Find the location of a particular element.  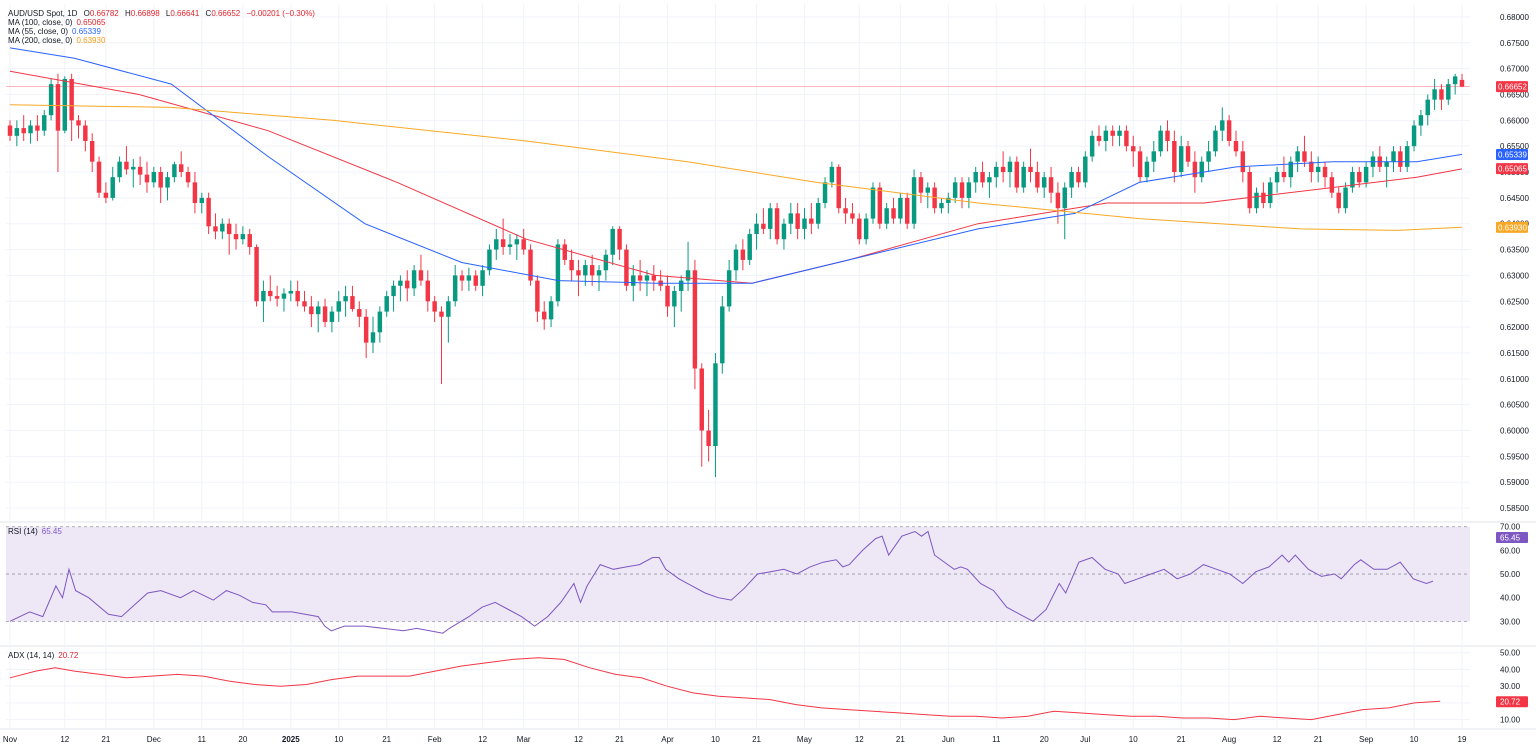

adx-pane is located at coordinates (725, 689).